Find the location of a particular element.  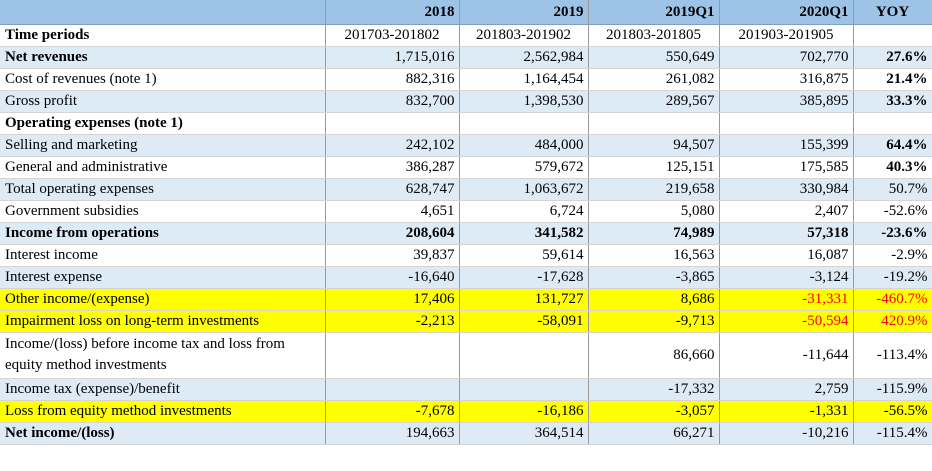

value-2018: 208,604 is located at coordinates (392, 233).